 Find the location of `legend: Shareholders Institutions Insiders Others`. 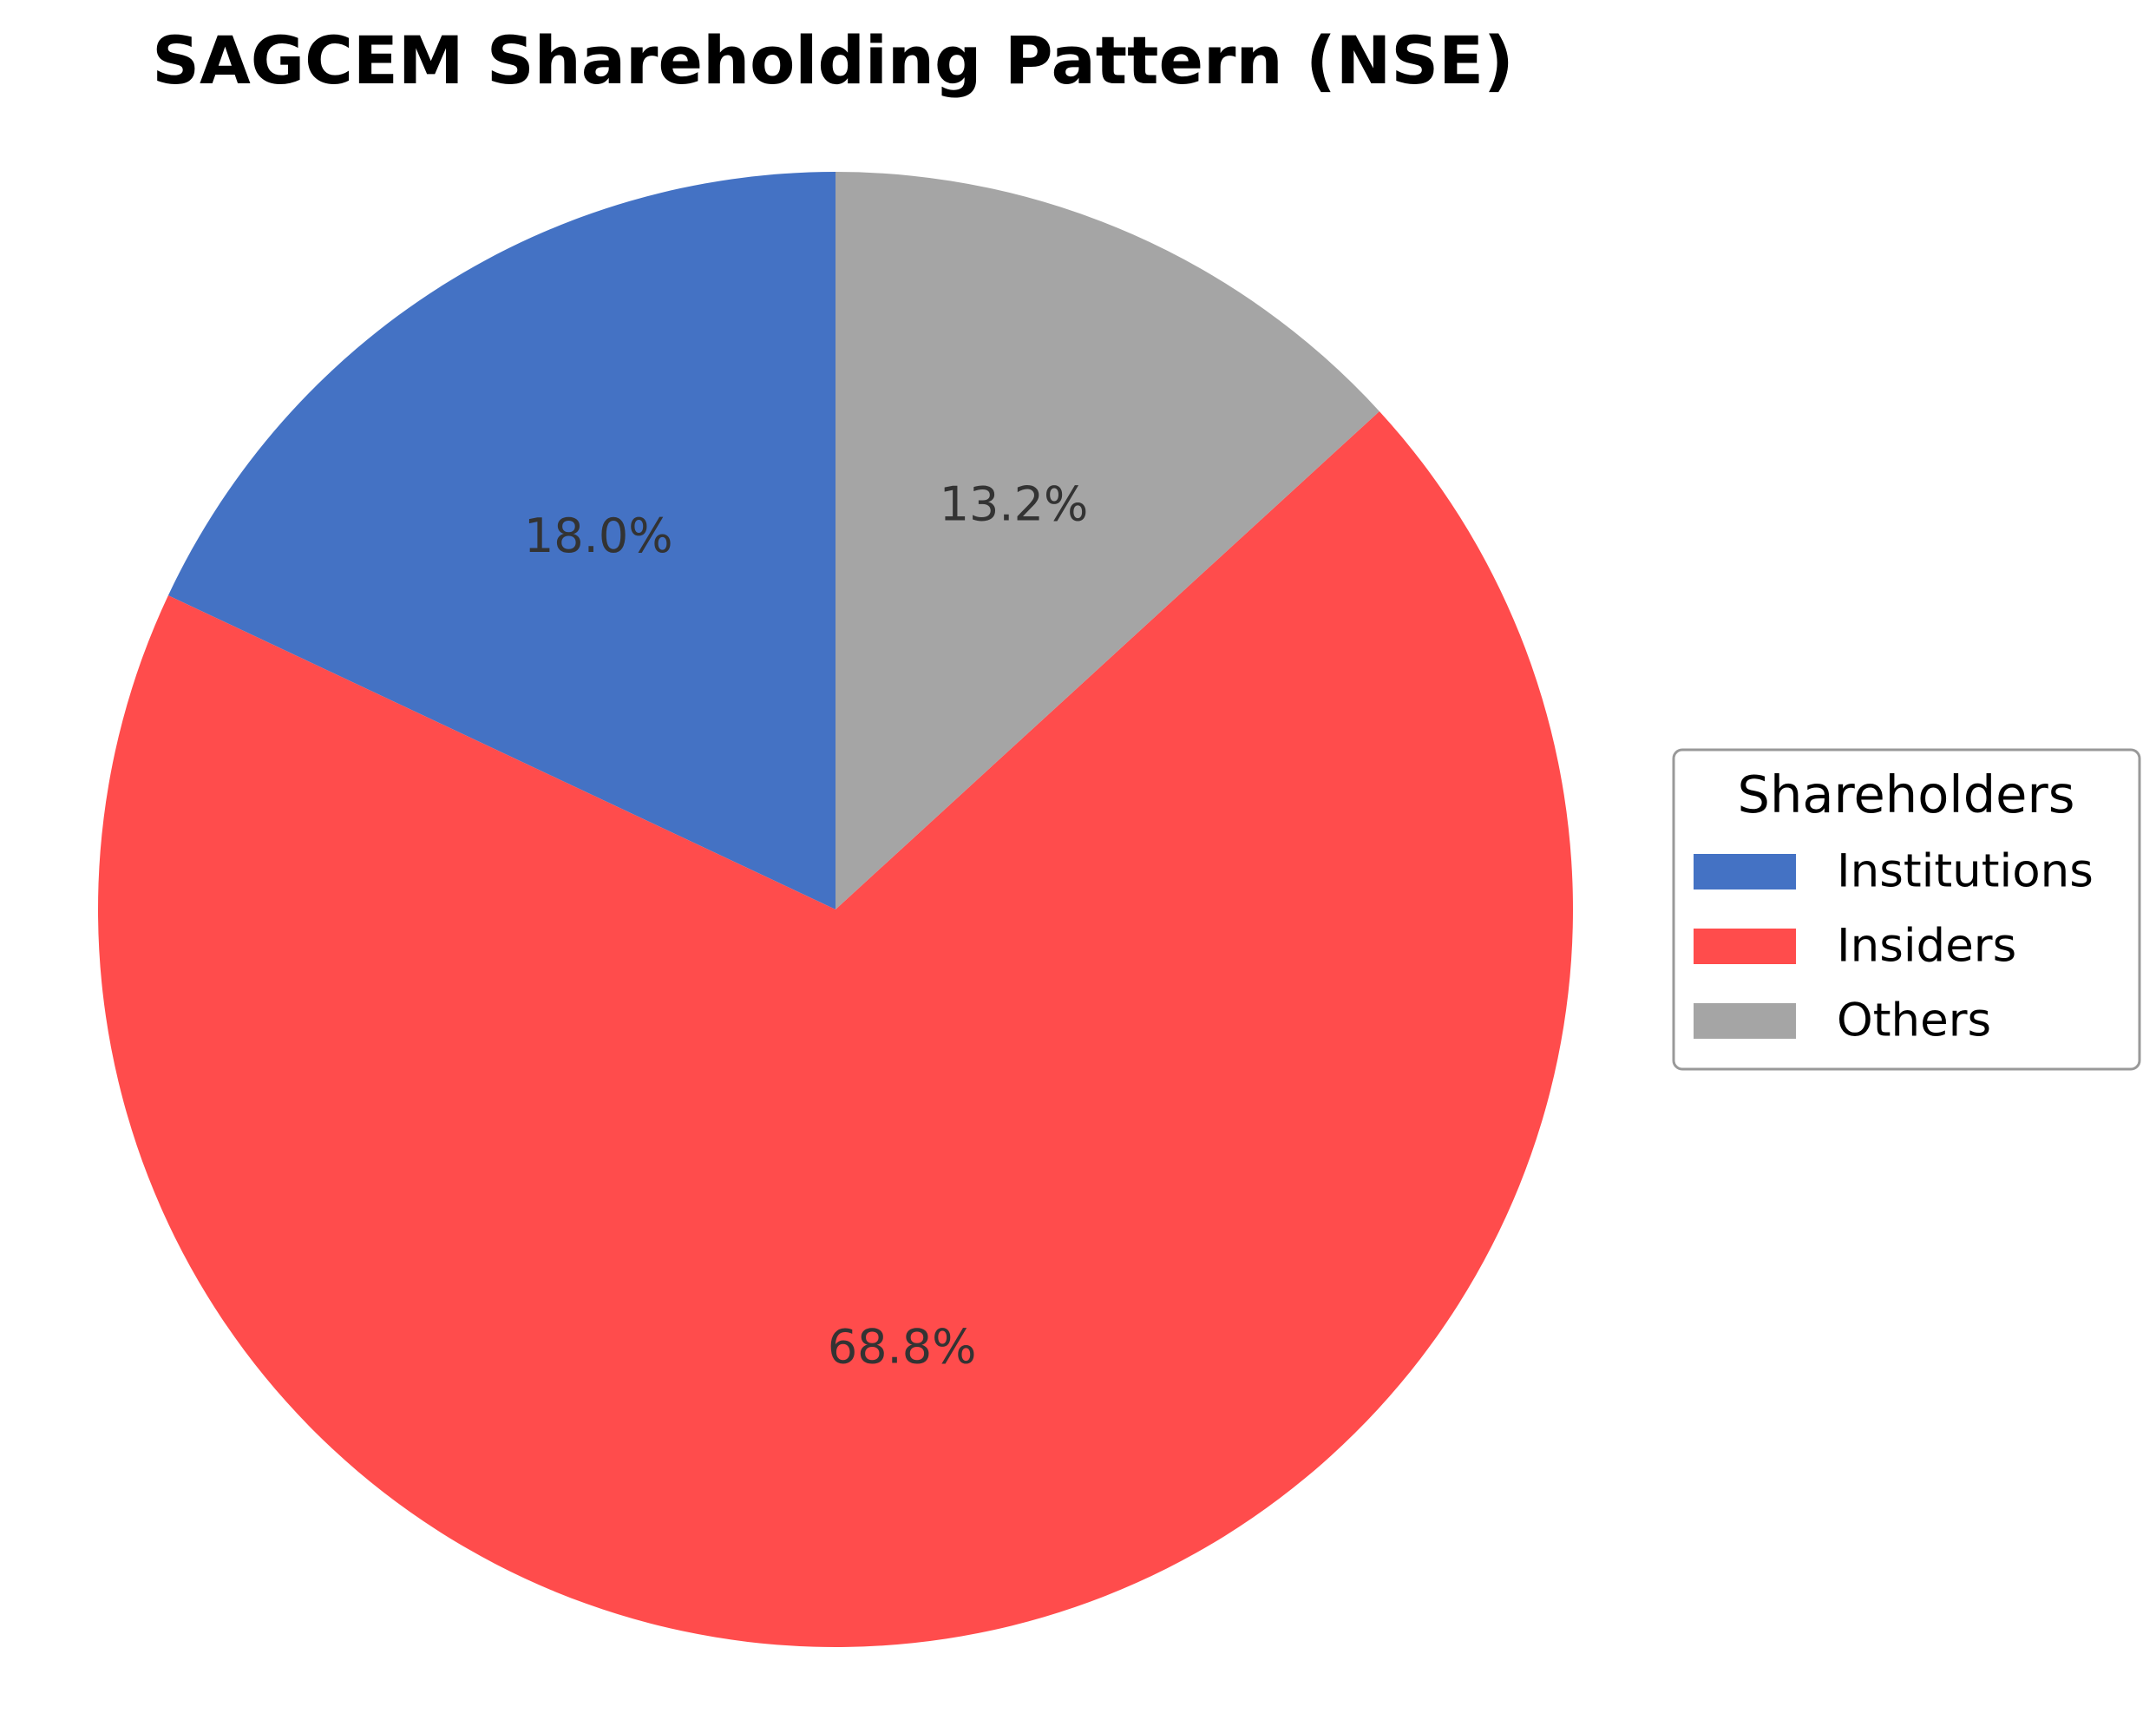

legend: Shareholders Institutions Insiders Others is located at coordinates (1906, 910).